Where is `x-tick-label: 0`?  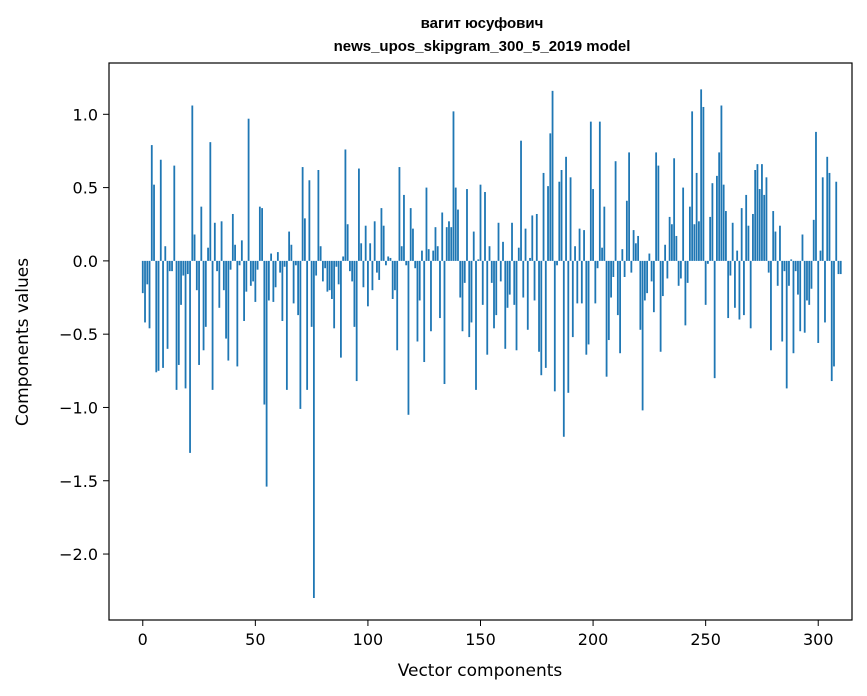 x-tick-label: 0 is located at coordinates (143, 639).